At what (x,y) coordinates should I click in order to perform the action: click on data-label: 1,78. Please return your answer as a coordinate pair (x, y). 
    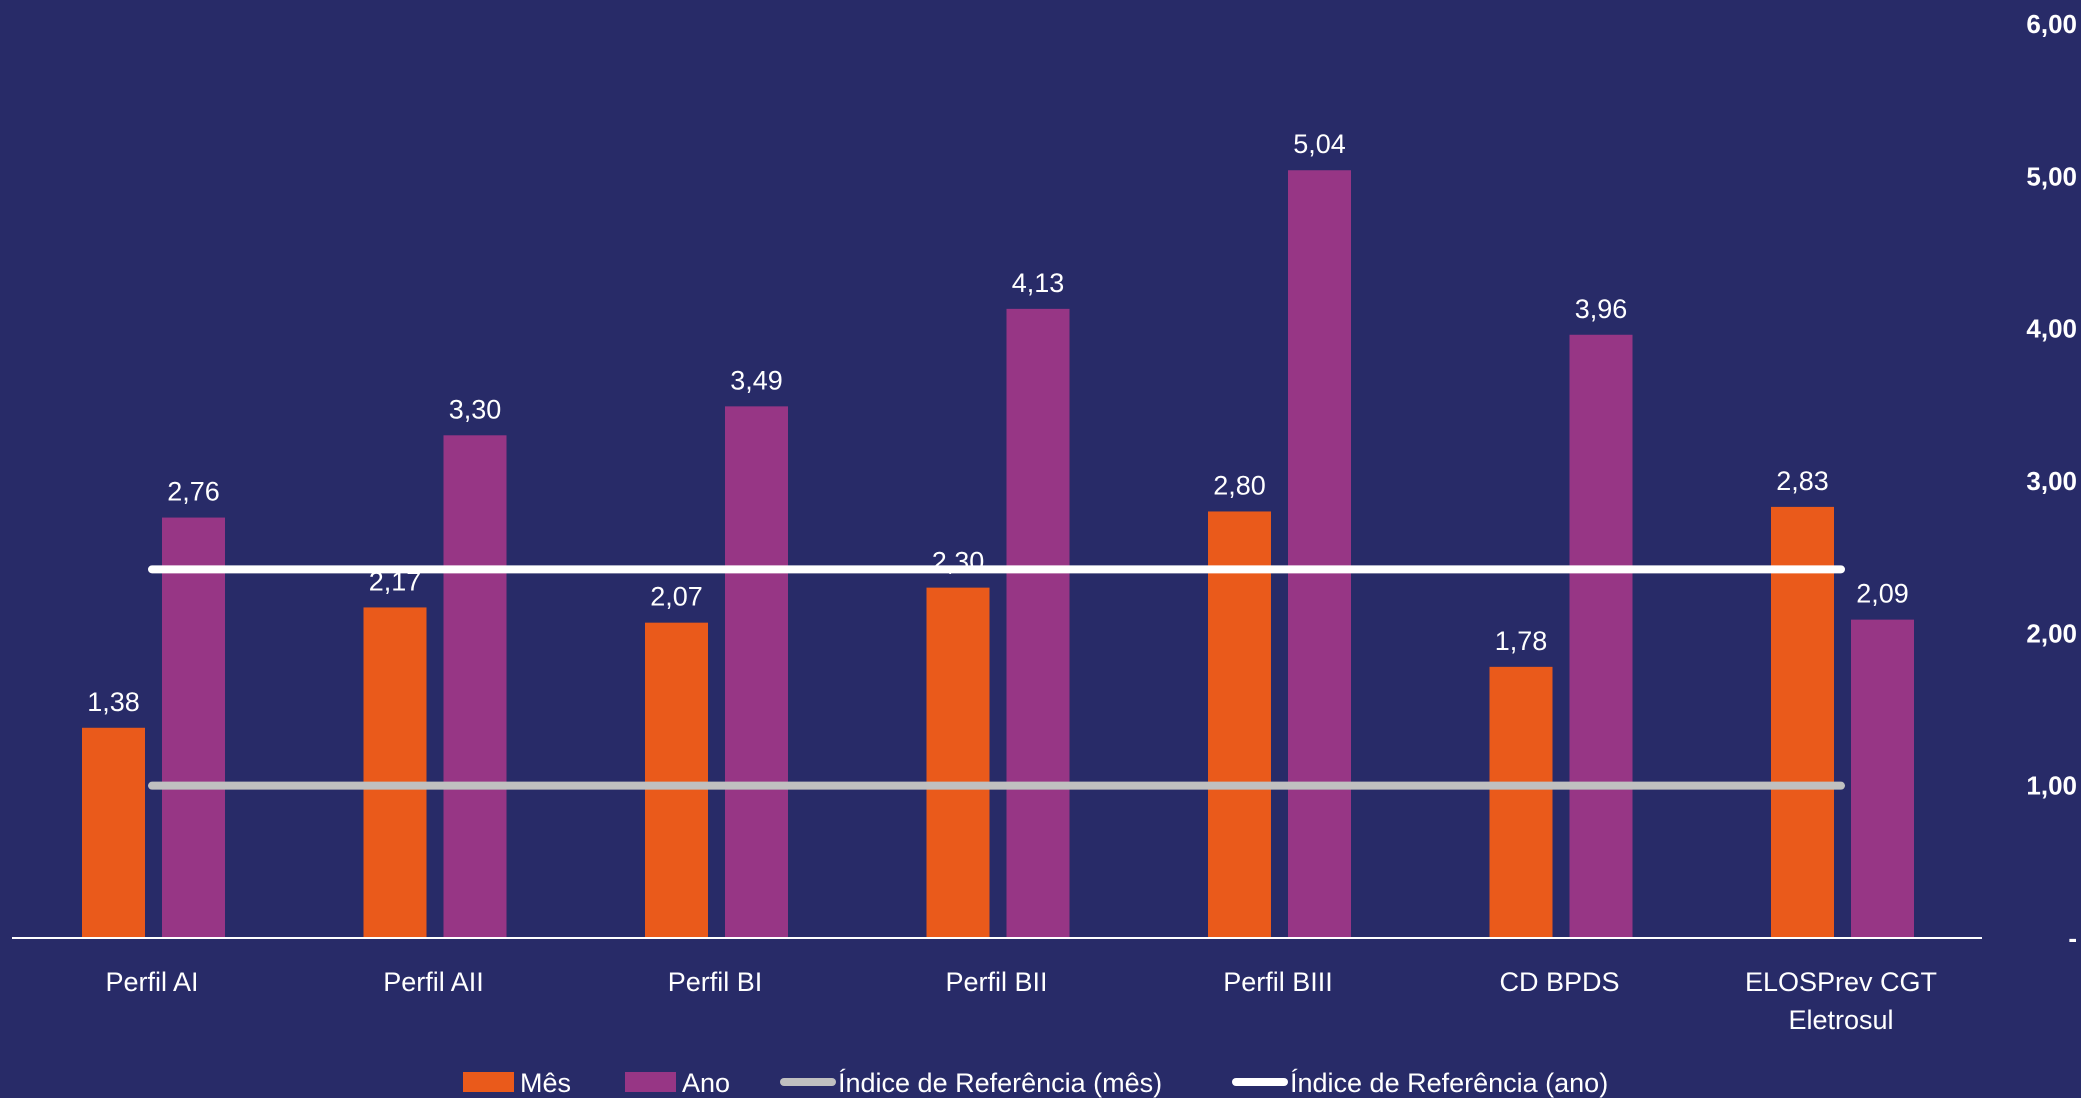
    Looking at the image, I should click on (1521, 641).